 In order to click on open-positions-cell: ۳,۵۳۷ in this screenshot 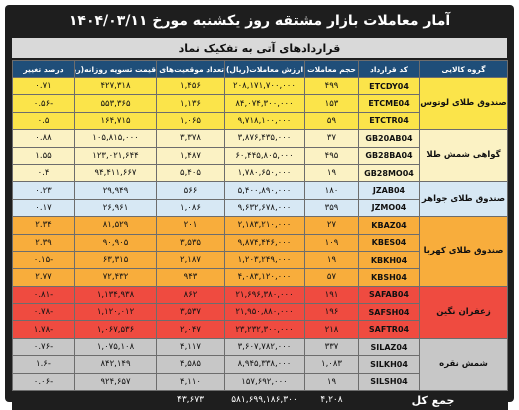, I will do `click(190, 312)`.